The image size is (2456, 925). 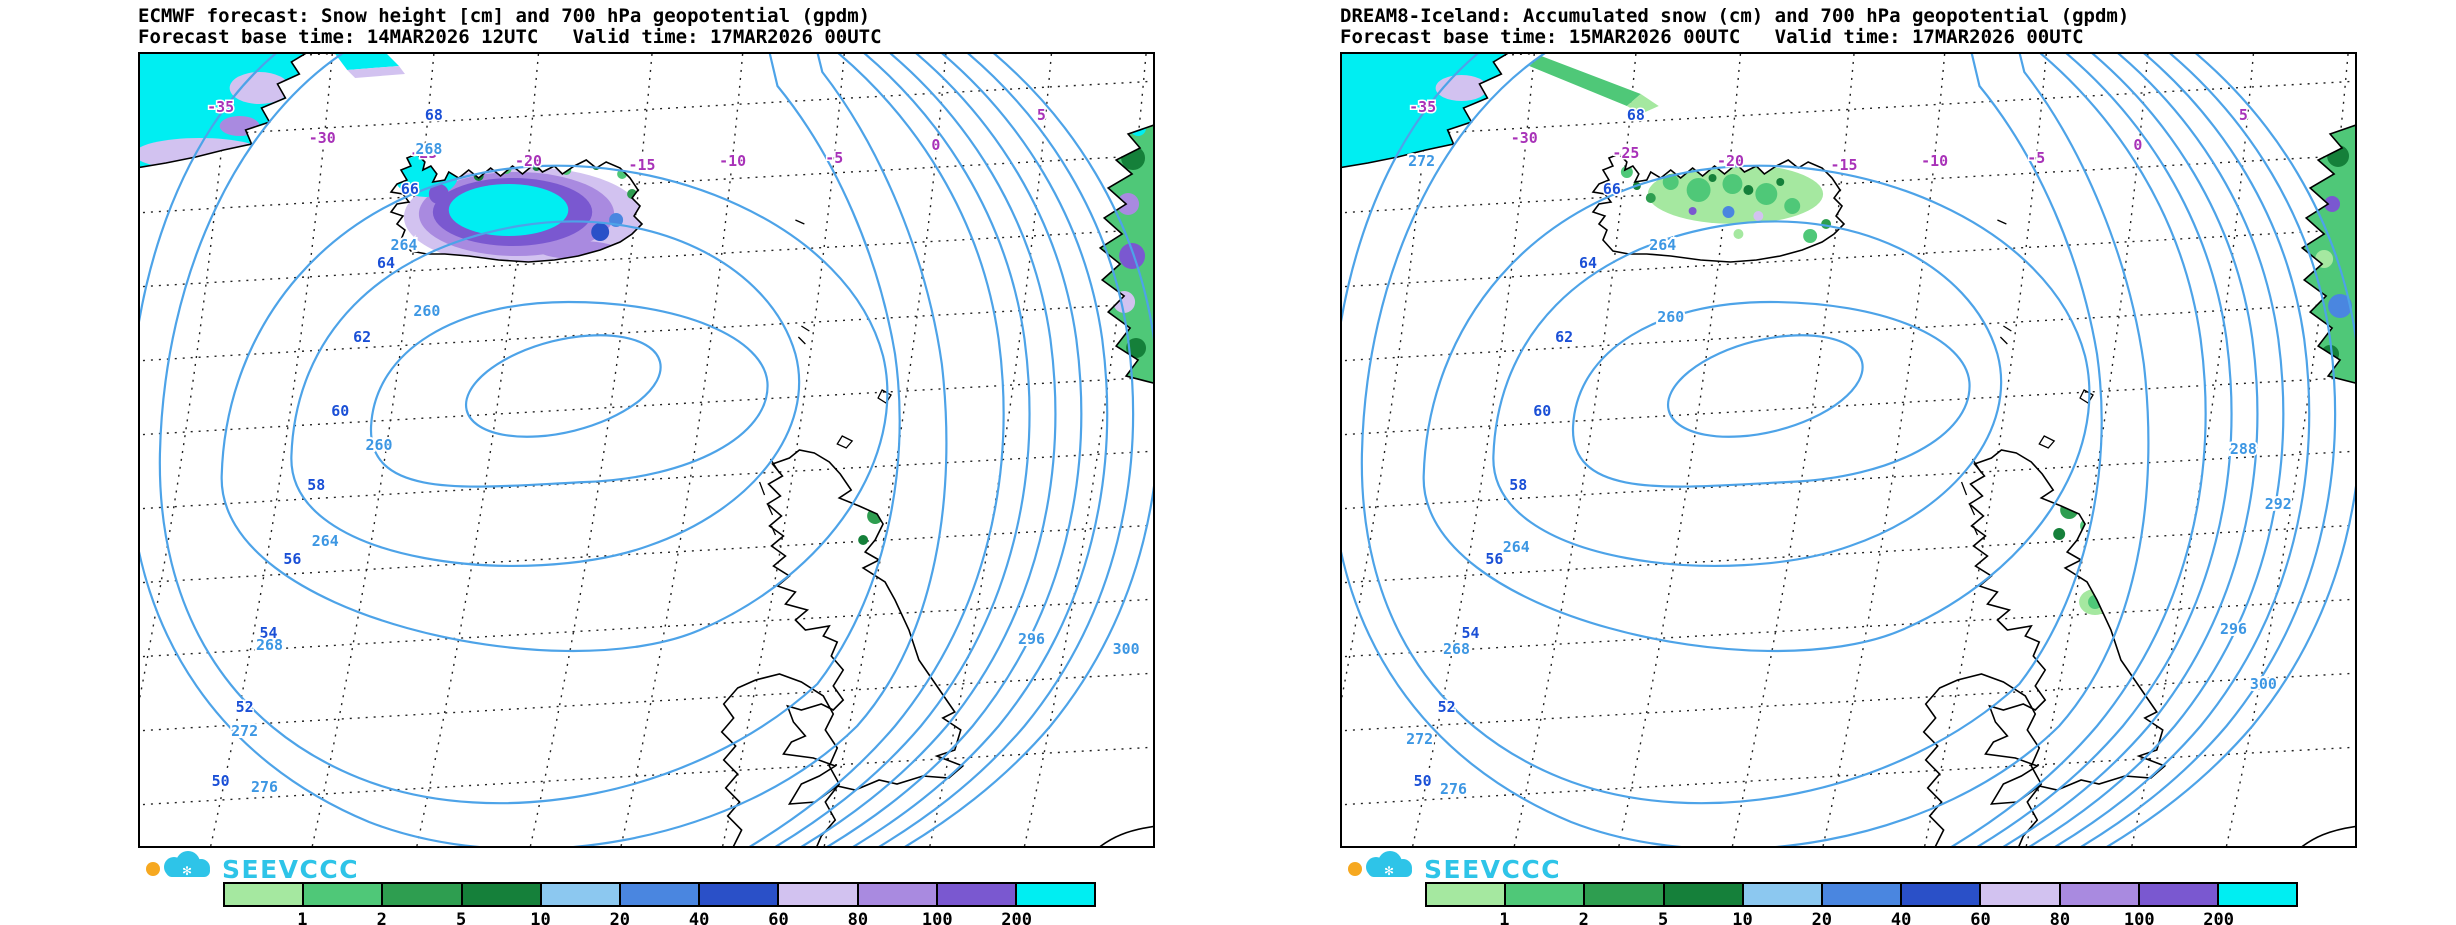 What do you see at coordinates (2263, 684) in the screenshot?
I see `contour-label: 300` at bounding box center [2263, 684].